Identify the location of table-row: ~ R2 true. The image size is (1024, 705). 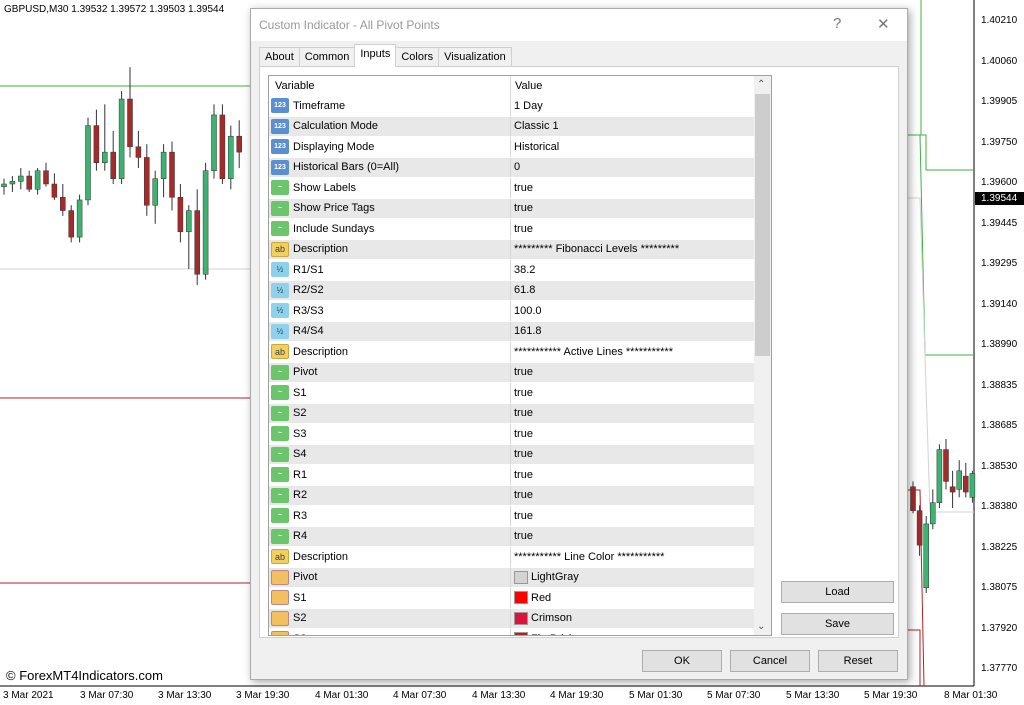
(520, 495).